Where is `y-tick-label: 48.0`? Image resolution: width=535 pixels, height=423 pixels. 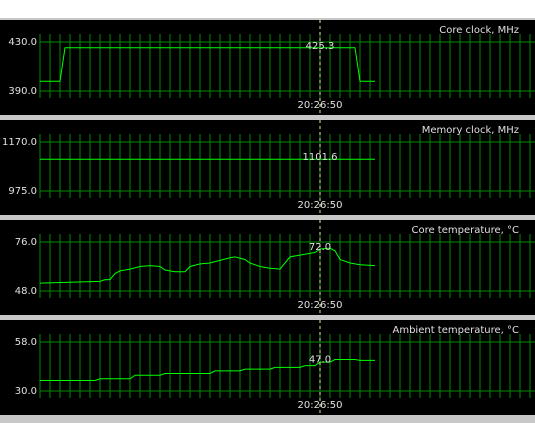
y-tick-label: 48.0 is located at coordinates (26, 291).